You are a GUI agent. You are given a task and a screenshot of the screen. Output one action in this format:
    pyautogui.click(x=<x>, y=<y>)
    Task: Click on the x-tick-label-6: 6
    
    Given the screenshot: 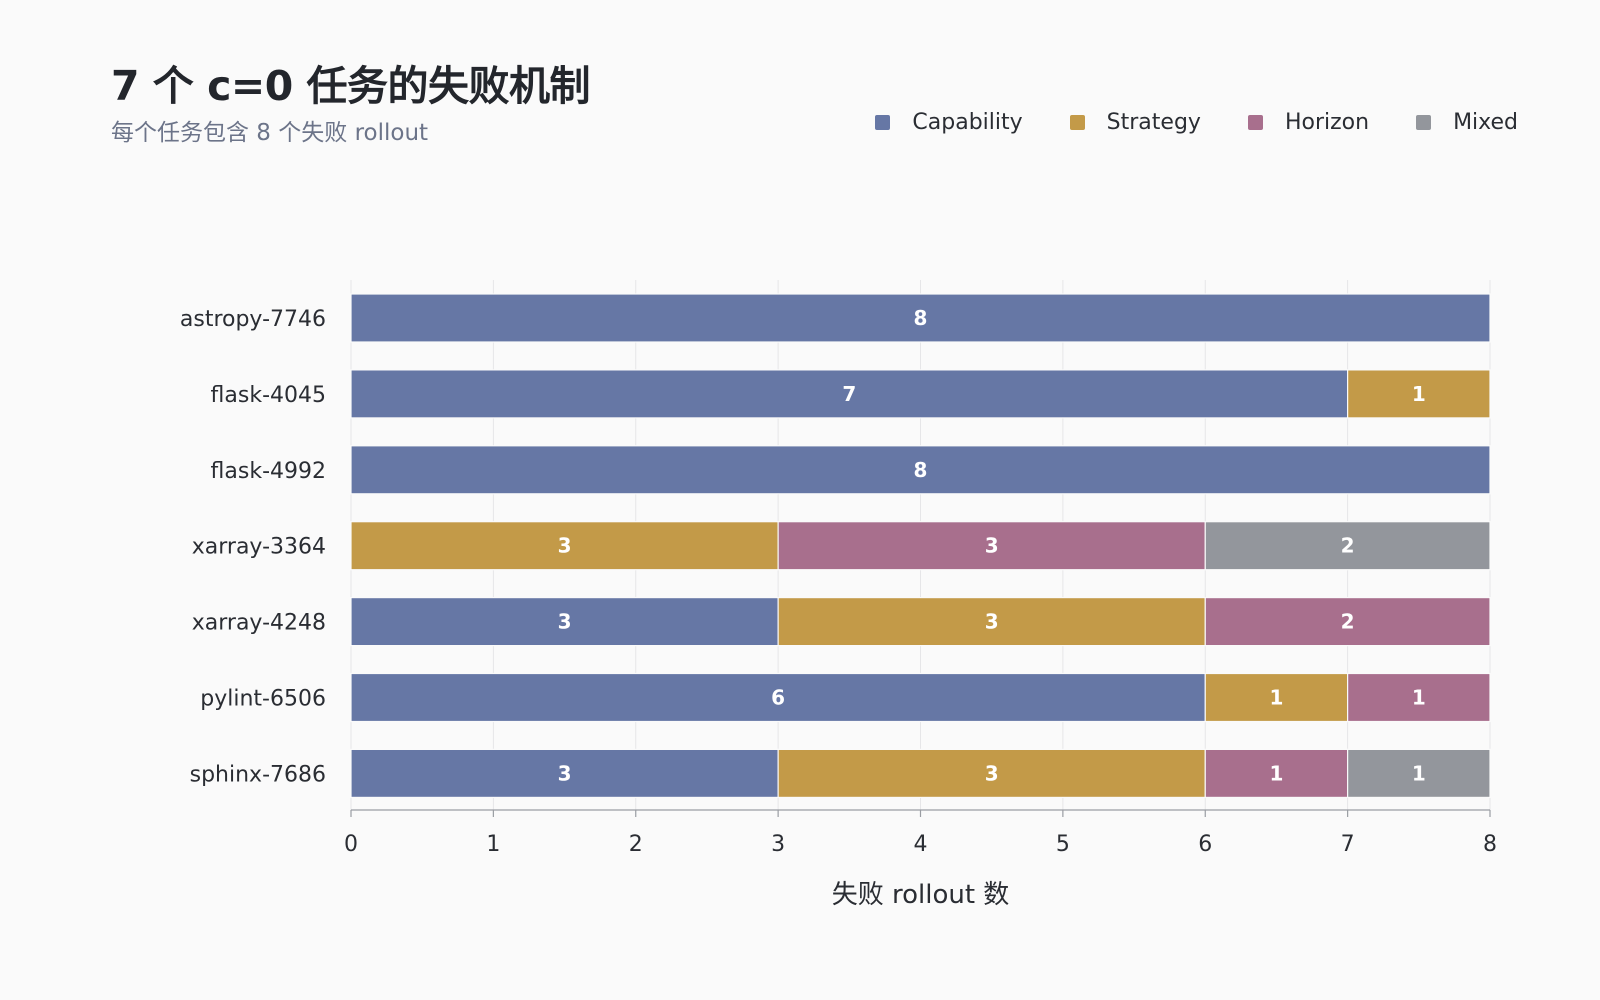 What is the action you would take?
    pyautogui.click(x=1205, y=844)
    